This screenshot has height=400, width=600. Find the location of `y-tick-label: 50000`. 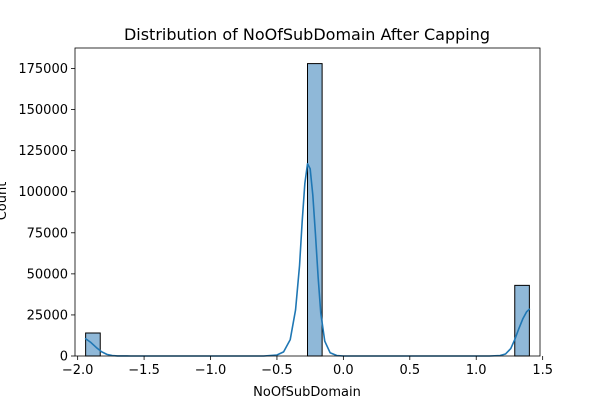

y-tick-label: 50000 is located at coordinates (47, 274).